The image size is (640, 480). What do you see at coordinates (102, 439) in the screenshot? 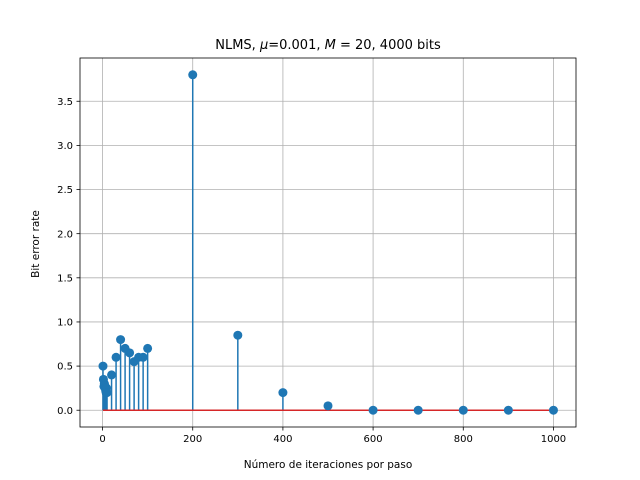
I see `x-tick-label: 0` at bounding box center [102, 439].